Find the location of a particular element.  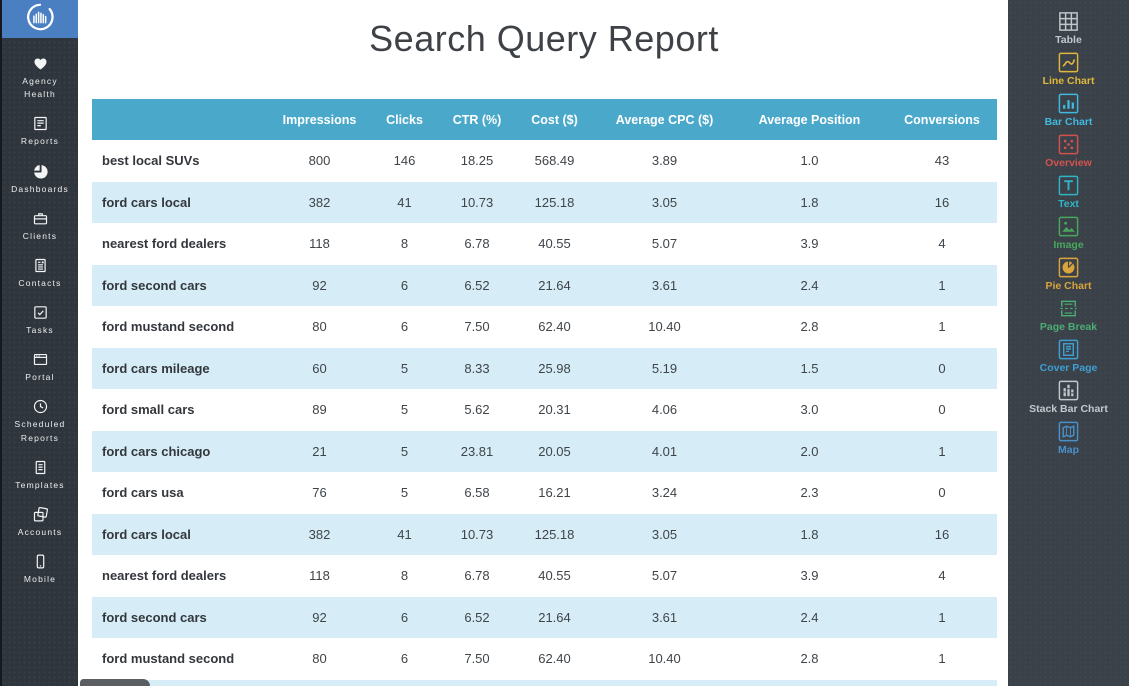

sidebar-item-templates: Templates is located at coordinates (40, 475).